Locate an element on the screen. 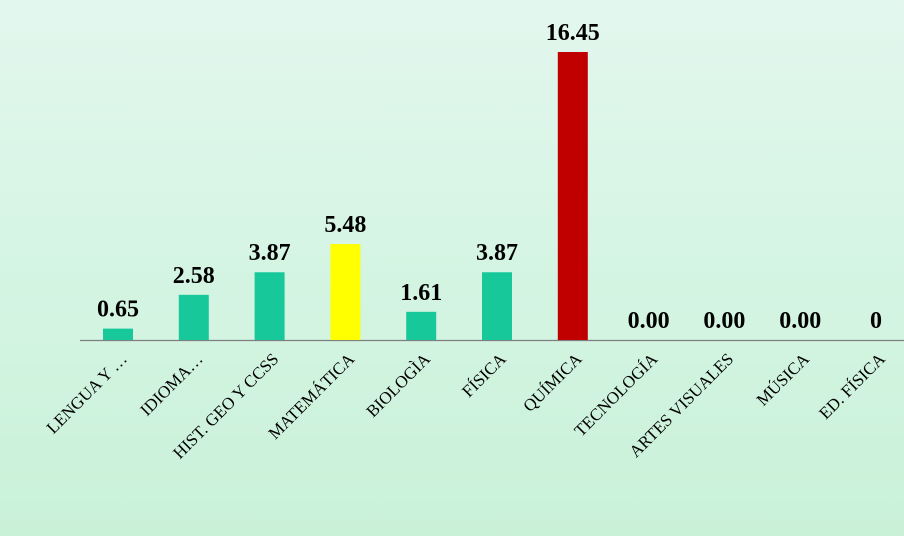 This screenshot has width=904, height=536. category-label-4: BIOLOGÌA is located at coordinates (399, 385).